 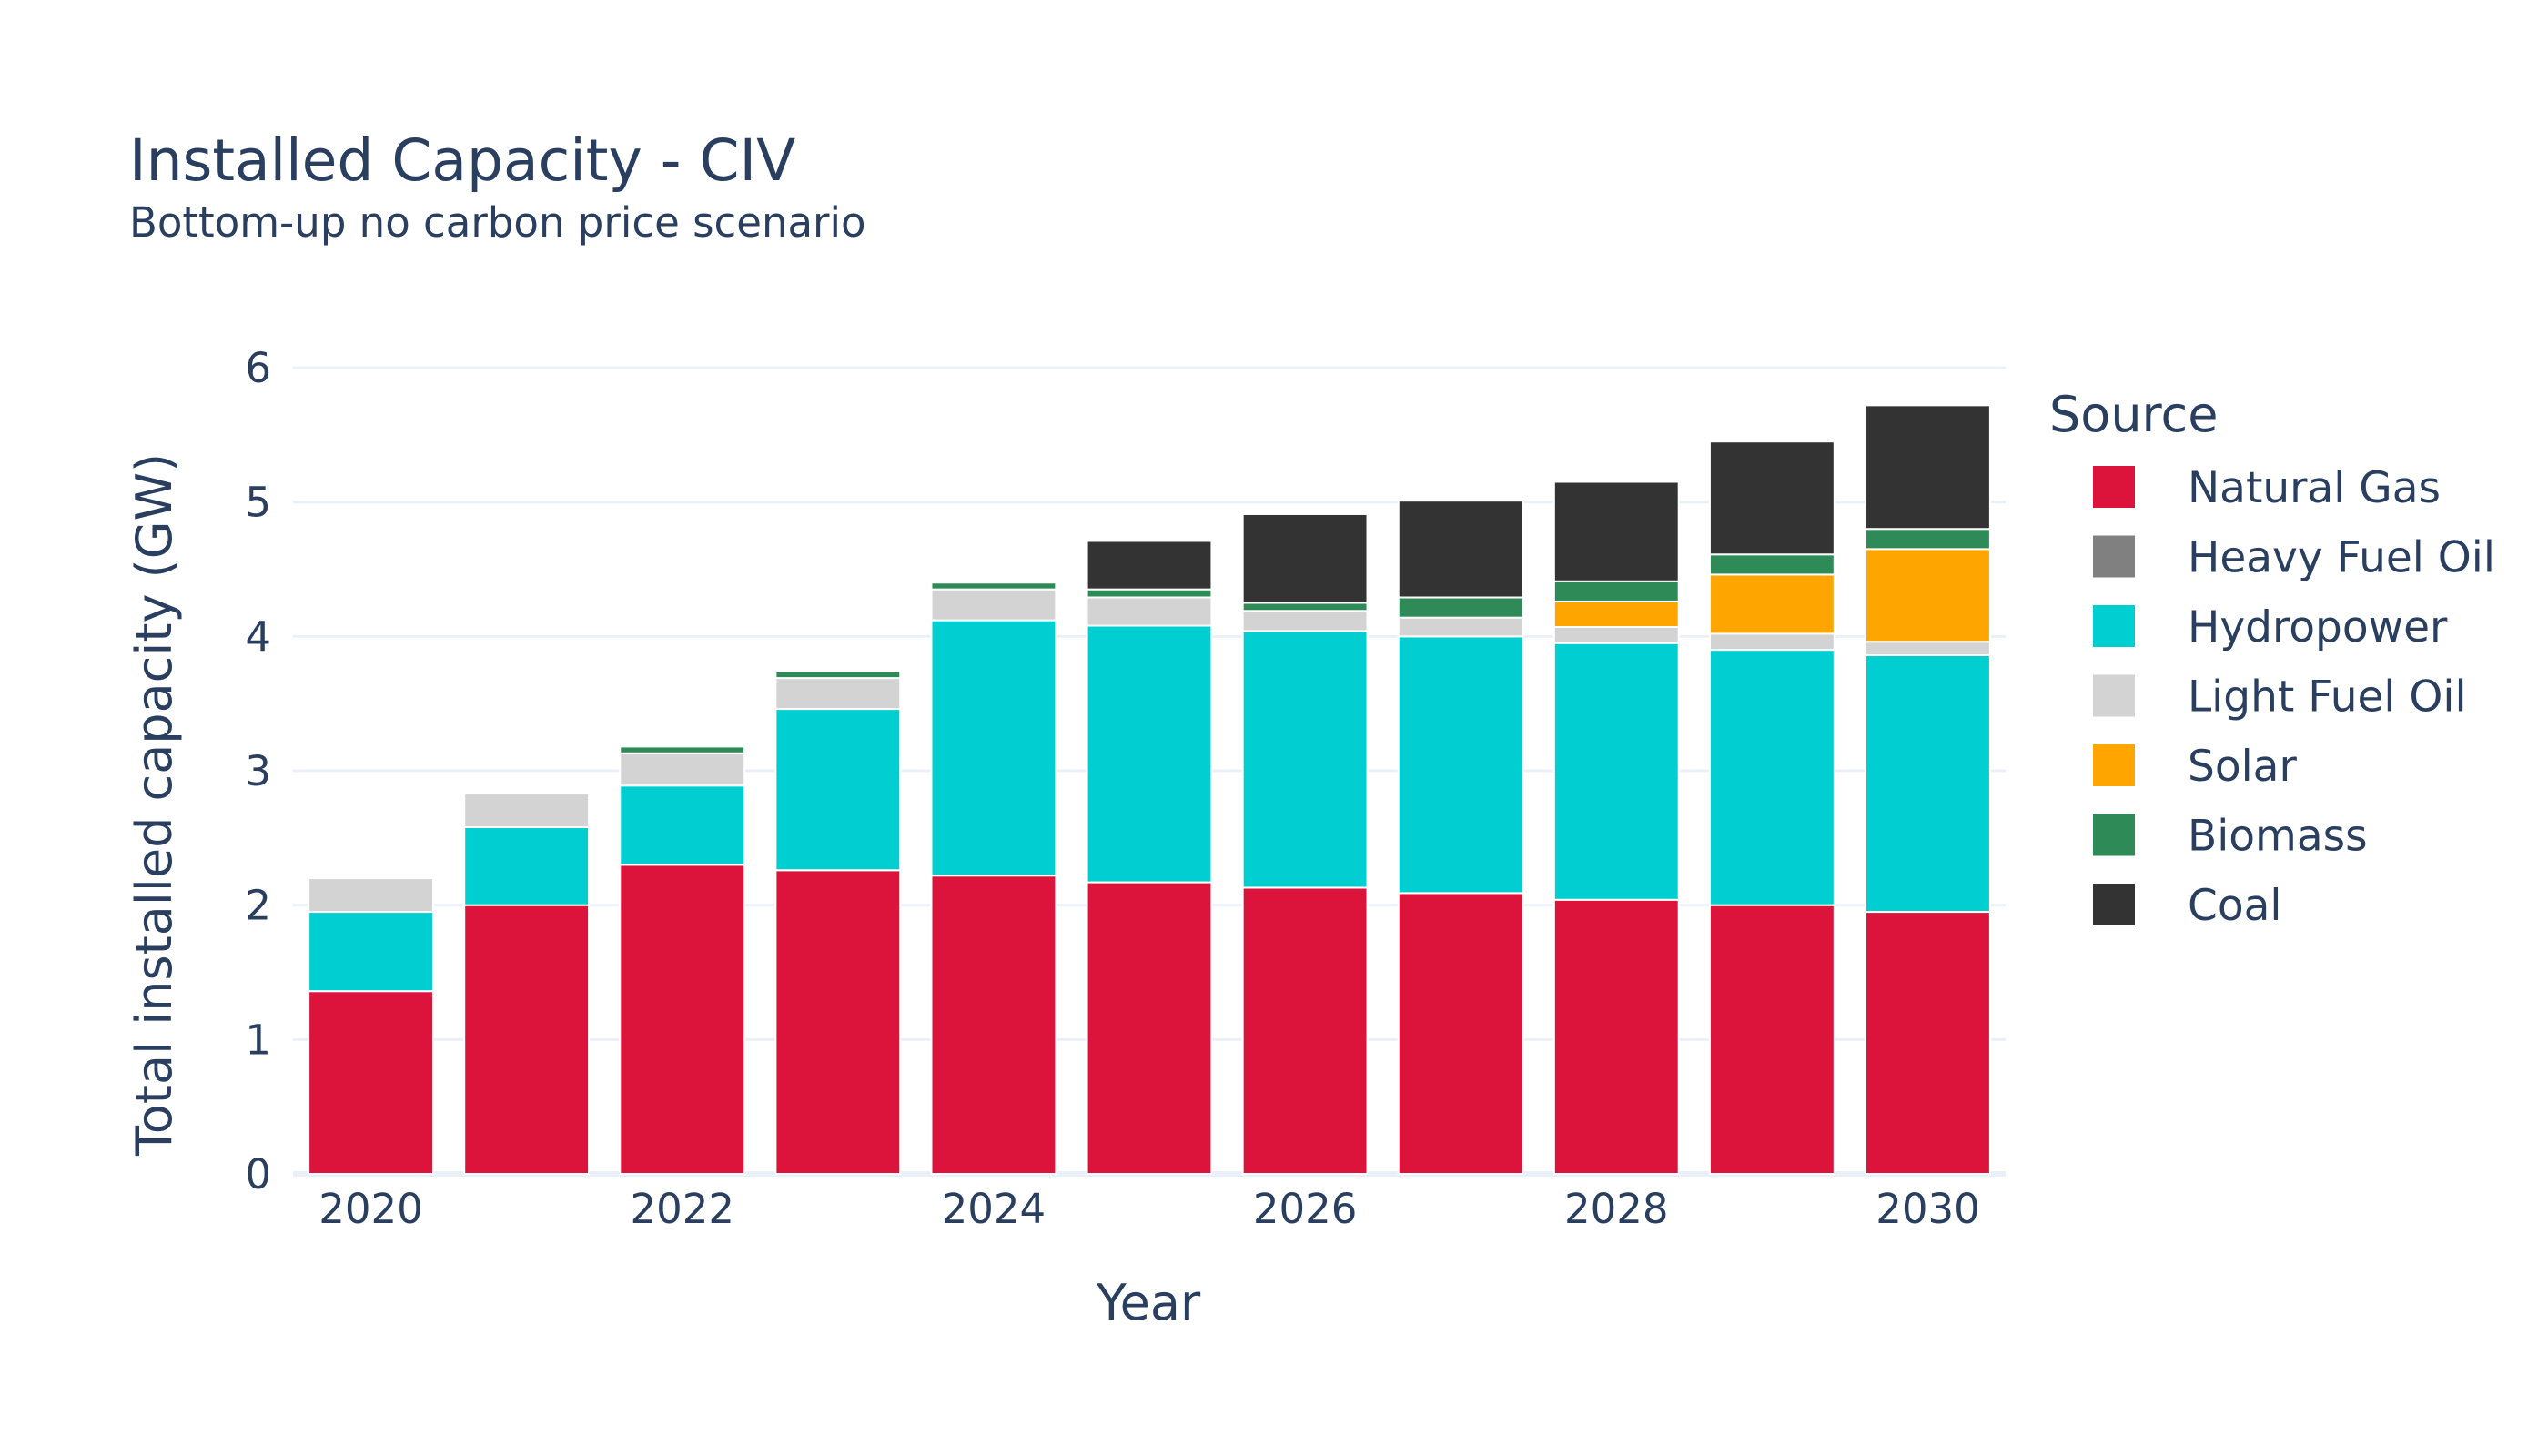 What do you see at coordinates (2328, 697) in the screenshot?
I see `legend-label: Light Fuel Oil` at bounding box center [2328, 697].